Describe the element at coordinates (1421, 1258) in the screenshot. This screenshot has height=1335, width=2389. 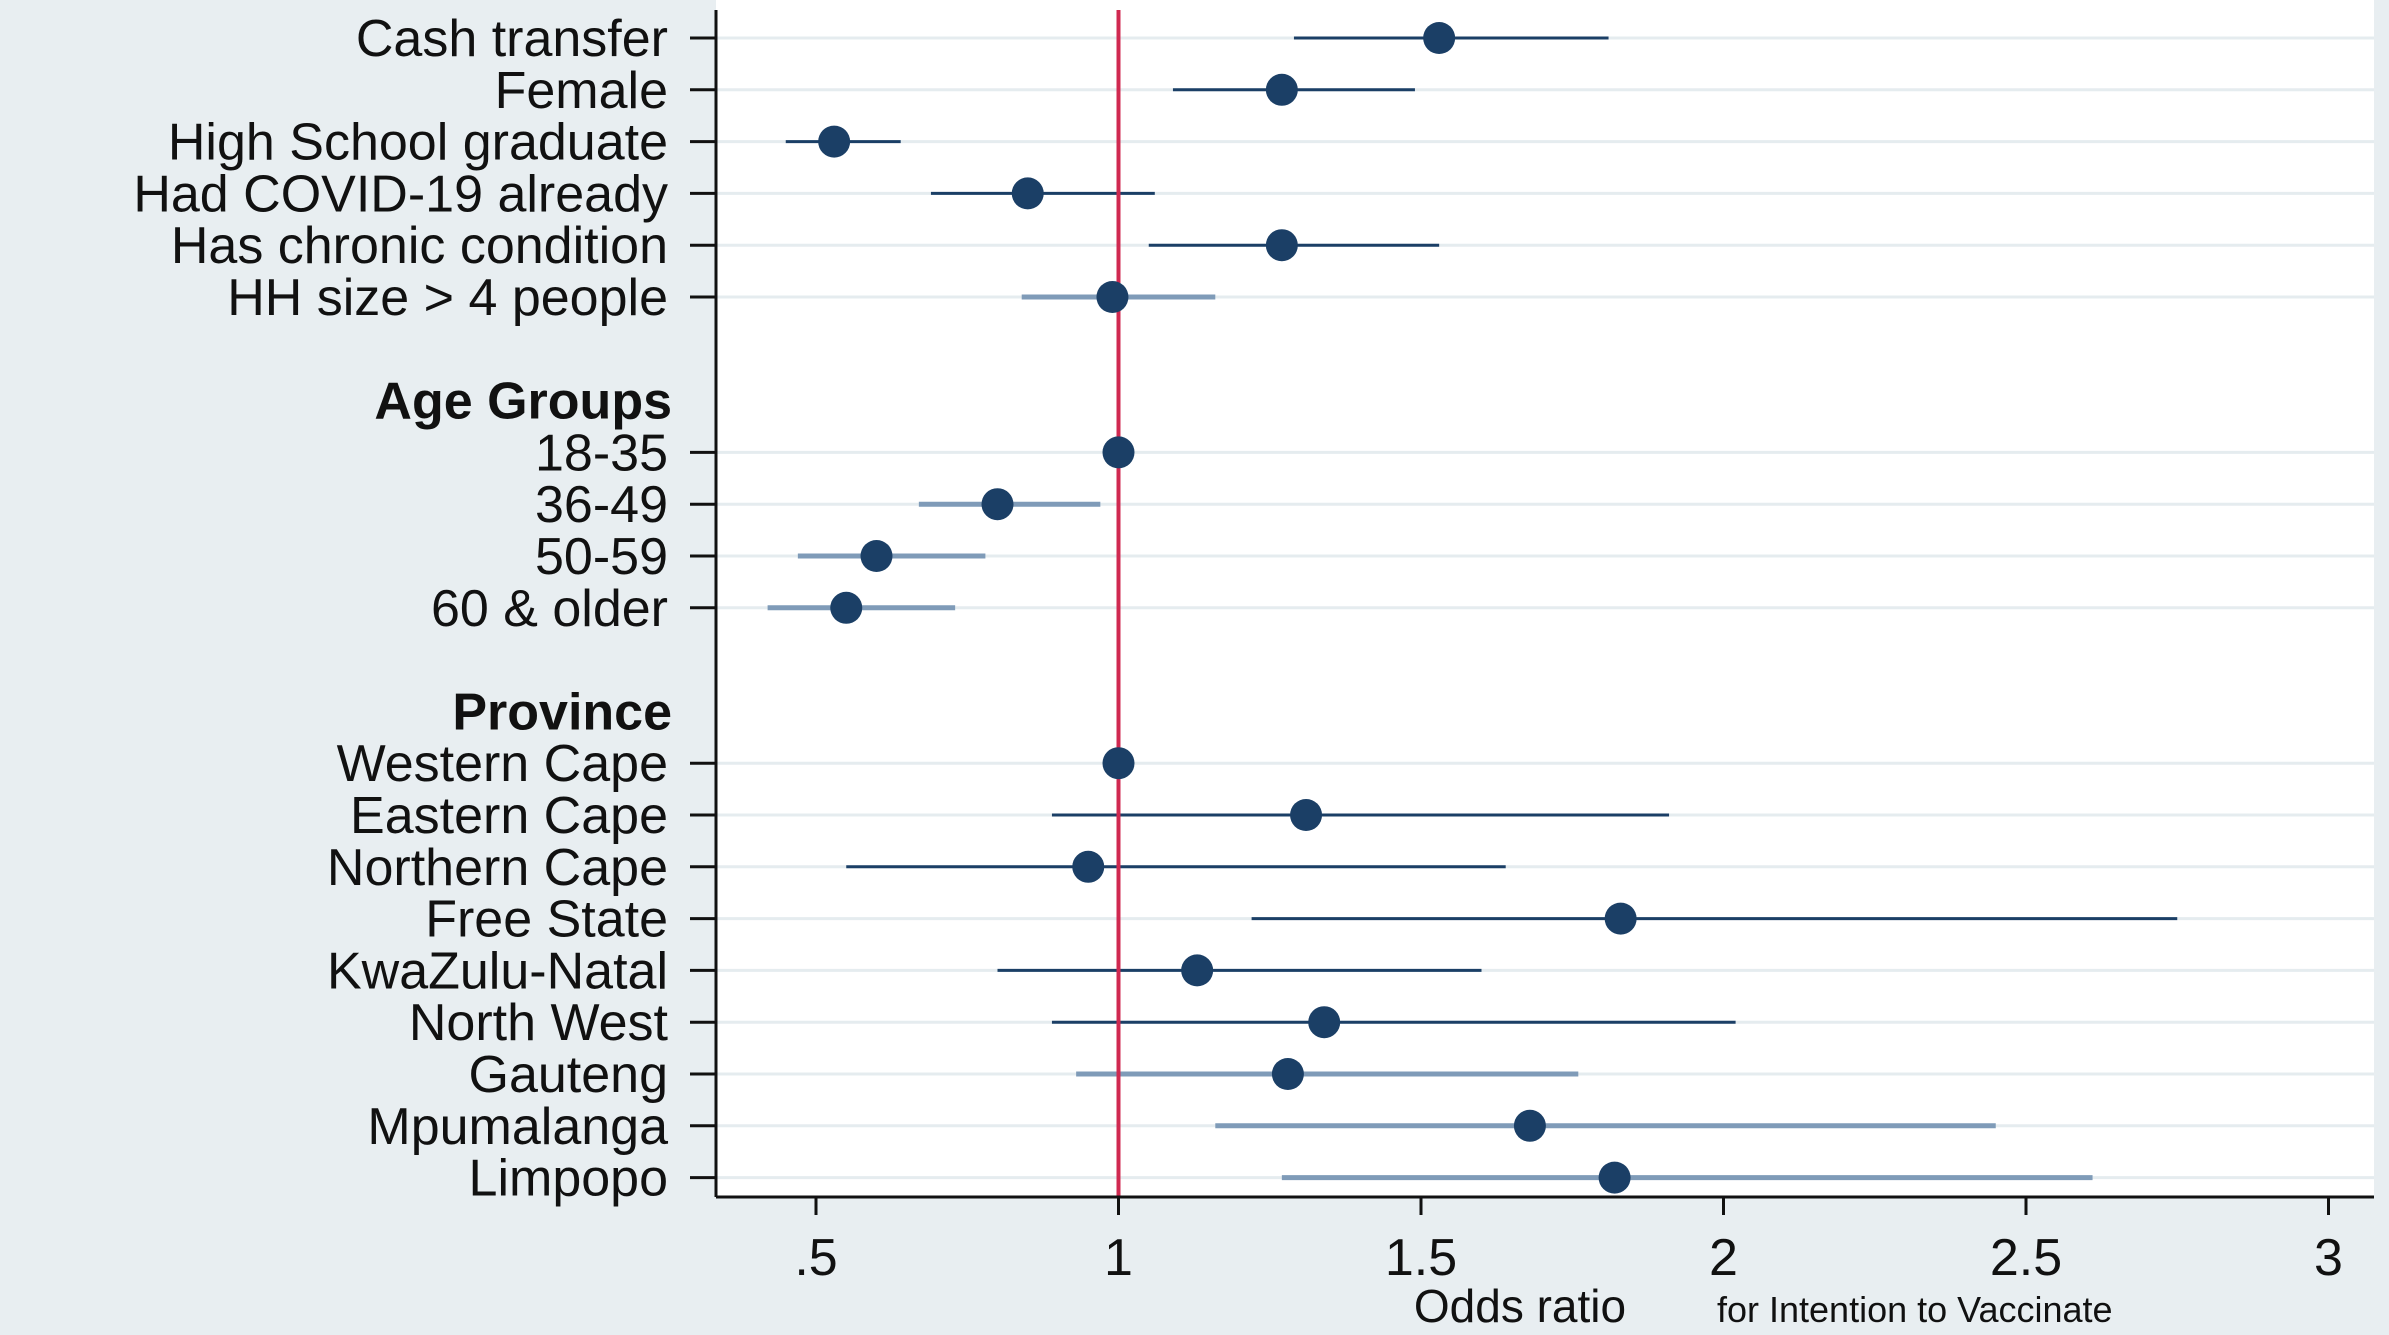
I see `x-tick-label: 1.5` at that location.